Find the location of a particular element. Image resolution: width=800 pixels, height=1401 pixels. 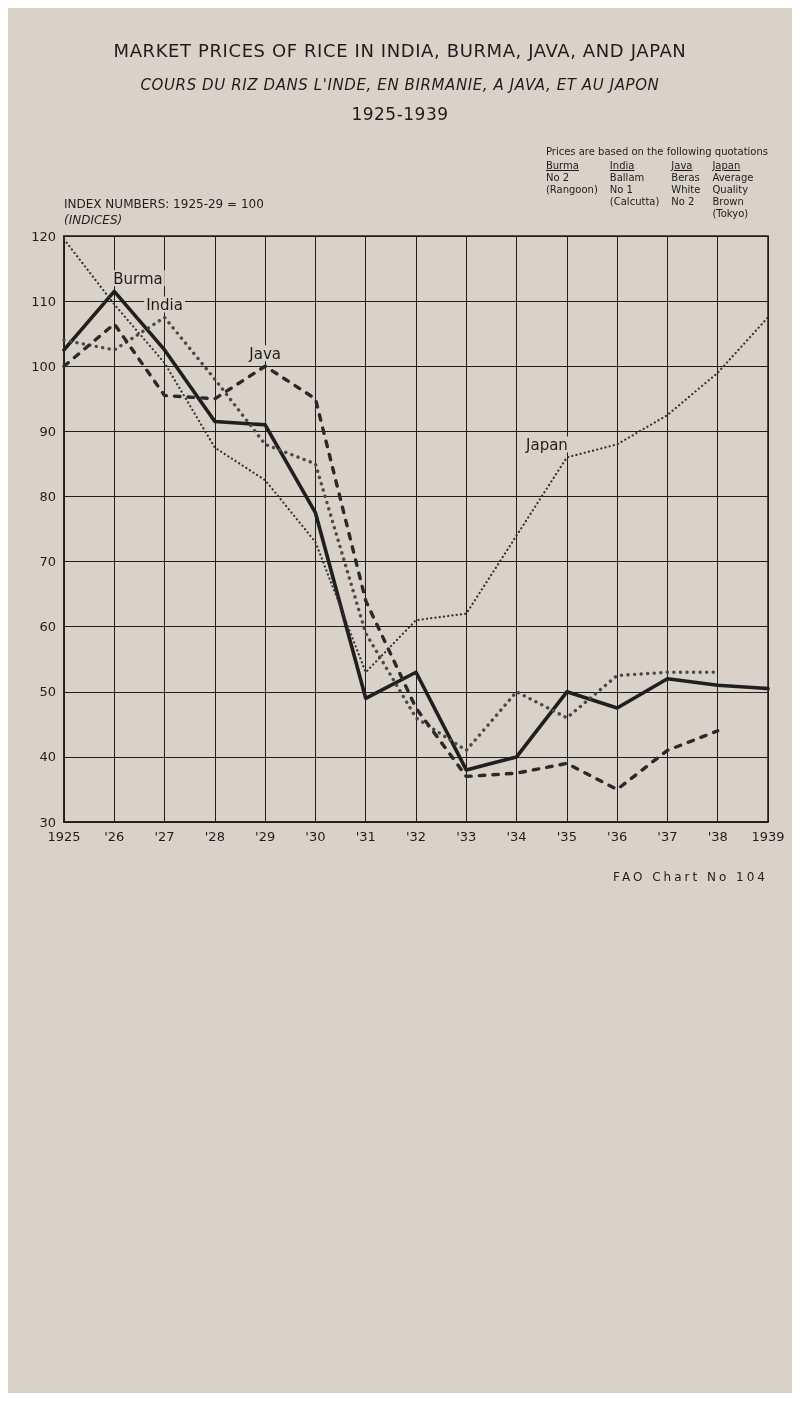

x-tick-label: '33 is located at coordinates (466, 836).